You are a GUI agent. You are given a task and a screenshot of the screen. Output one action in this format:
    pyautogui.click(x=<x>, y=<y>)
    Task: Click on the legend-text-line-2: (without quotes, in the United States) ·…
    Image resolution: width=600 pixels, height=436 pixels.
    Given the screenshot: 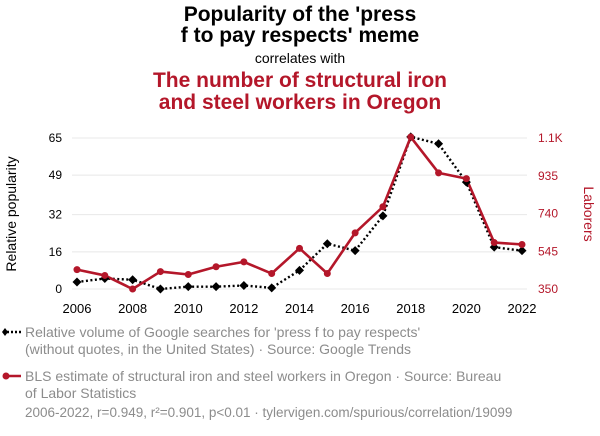 What is the action you would take?
    pyautogui.click(x=218, y=349)
    